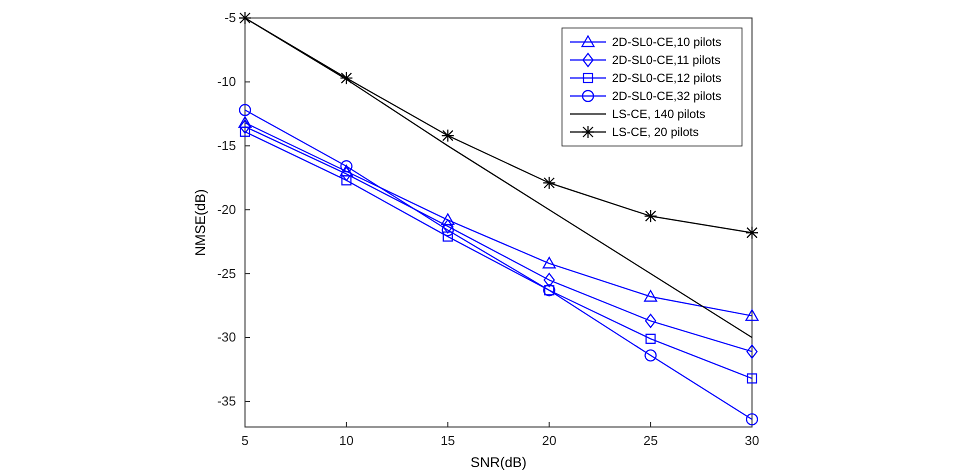 This screenshot has height=474, width=962. Describe the element at coordinates (346, 440) in the screenshot. I see `x-tick-label: 10` at that location.